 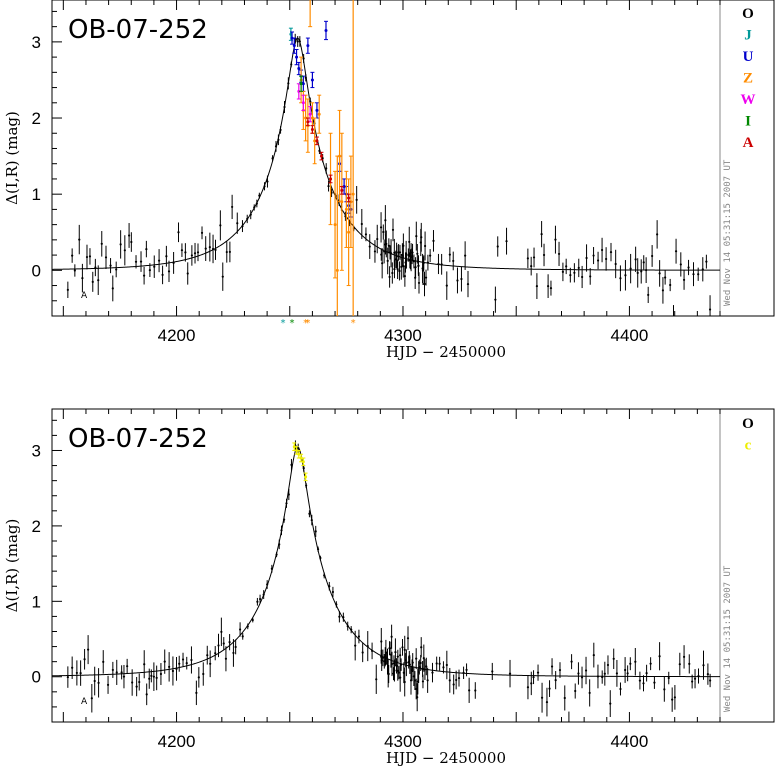 I want to click on legend-entry-o: O, so click(x=748, y=424).